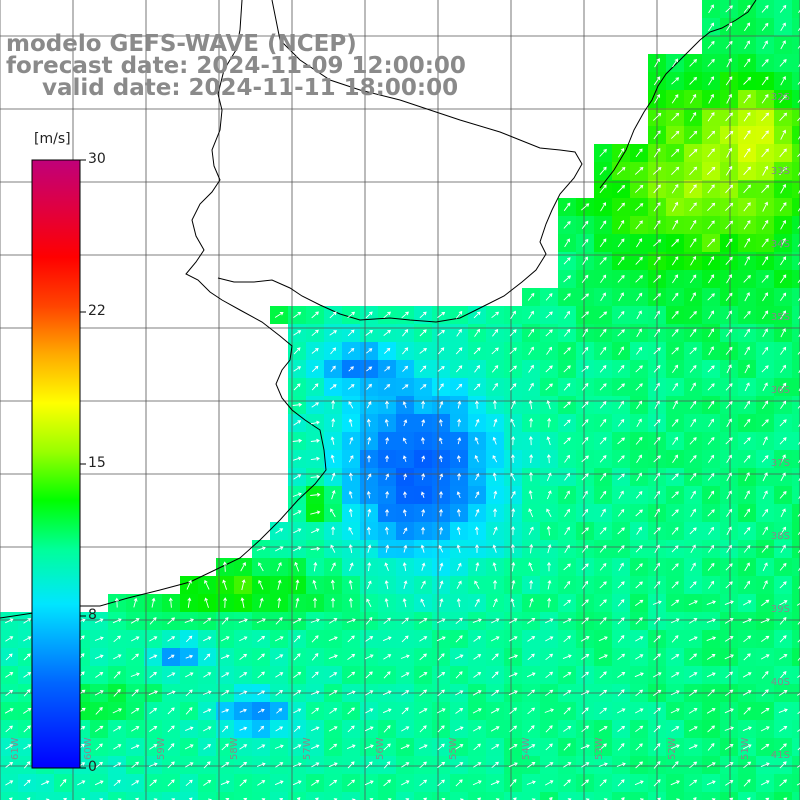  What do you see at coordinates (780, 426) in the screenshot?
I see `latitude-labels: 32S 33S 34S 35S 36S 37S 38S 39S 40S 41S` at bounding box center [780, 426].